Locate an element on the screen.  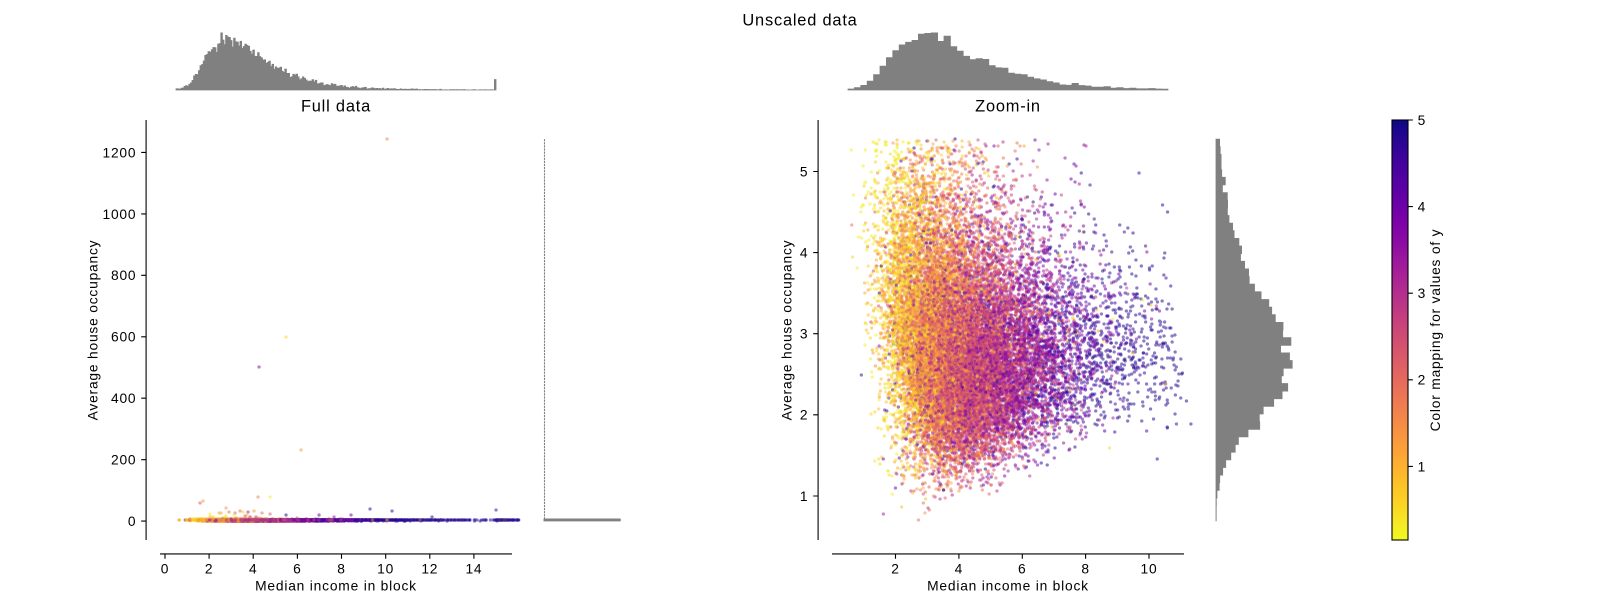
svg-text: 12 is located at coordinates (429, 569).